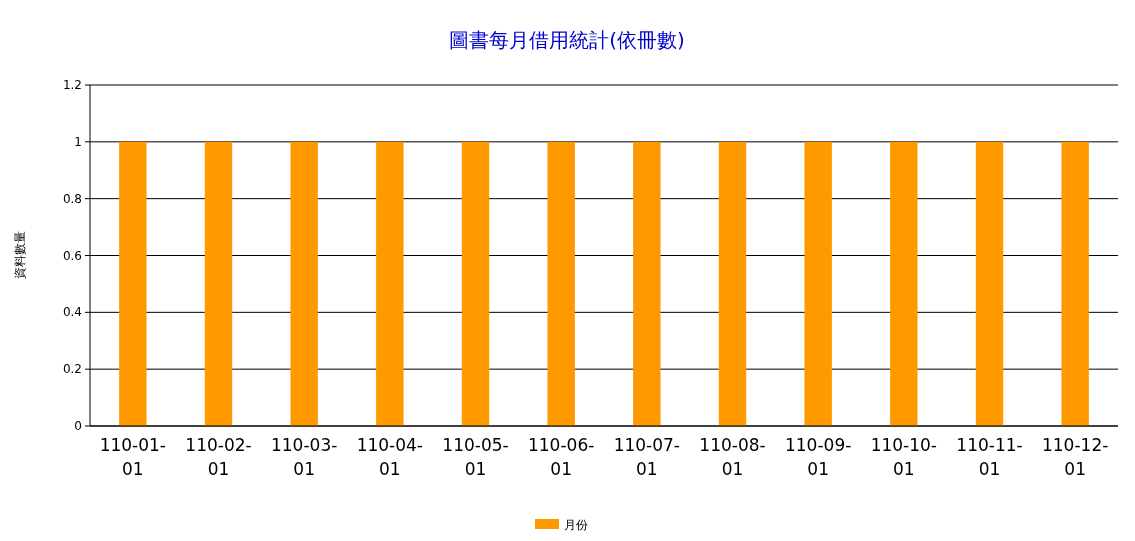  What do you see at coordinates (576, 525) in the screenshot?
I see `legend-label: 月份` at bounding box center [576, 525].